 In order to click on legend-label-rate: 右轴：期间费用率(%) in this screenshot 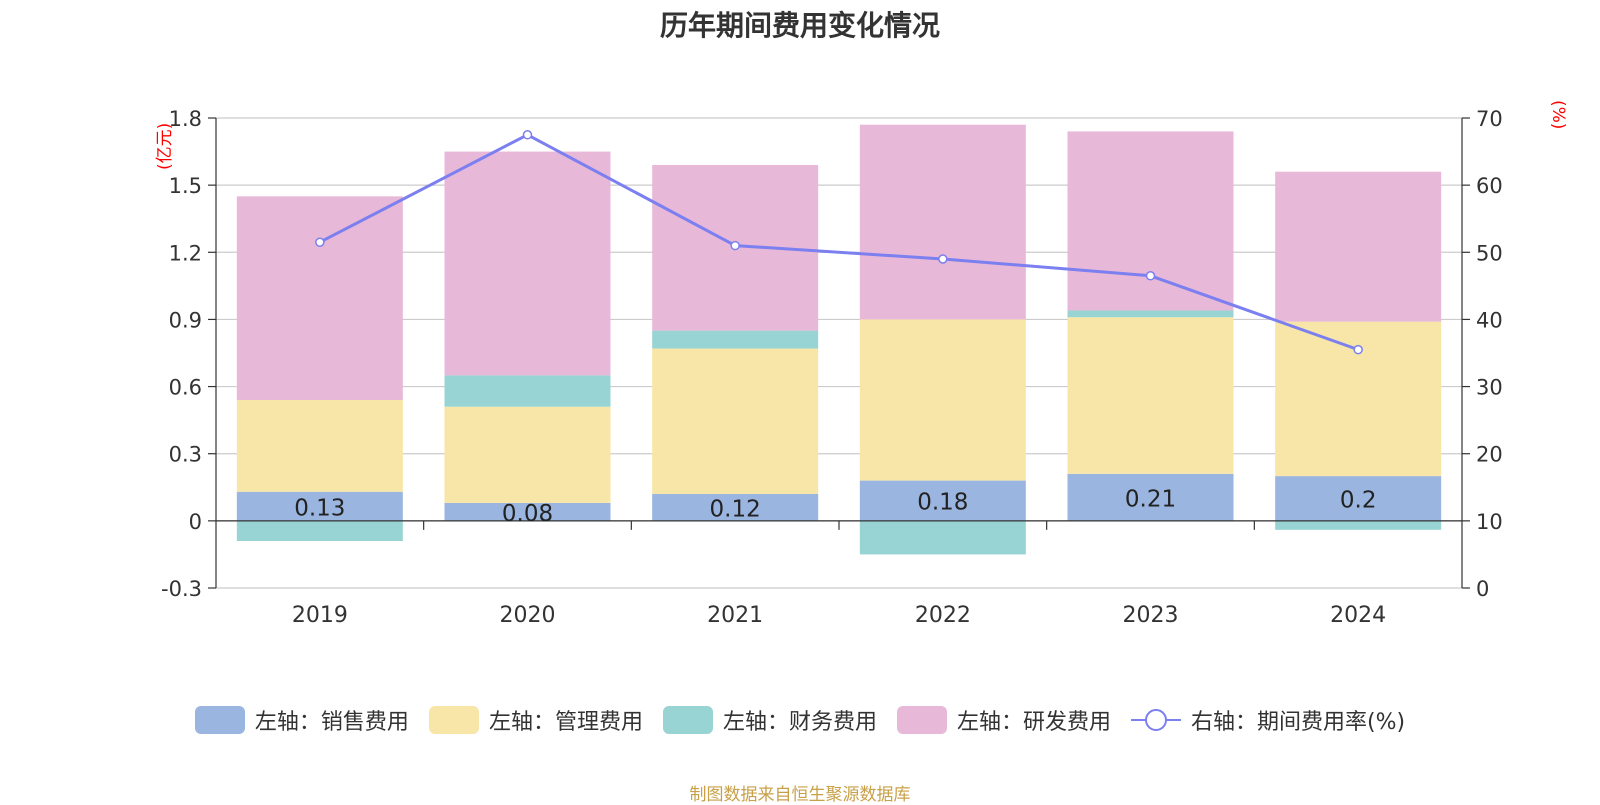, I will do `click(1298, 722)`.